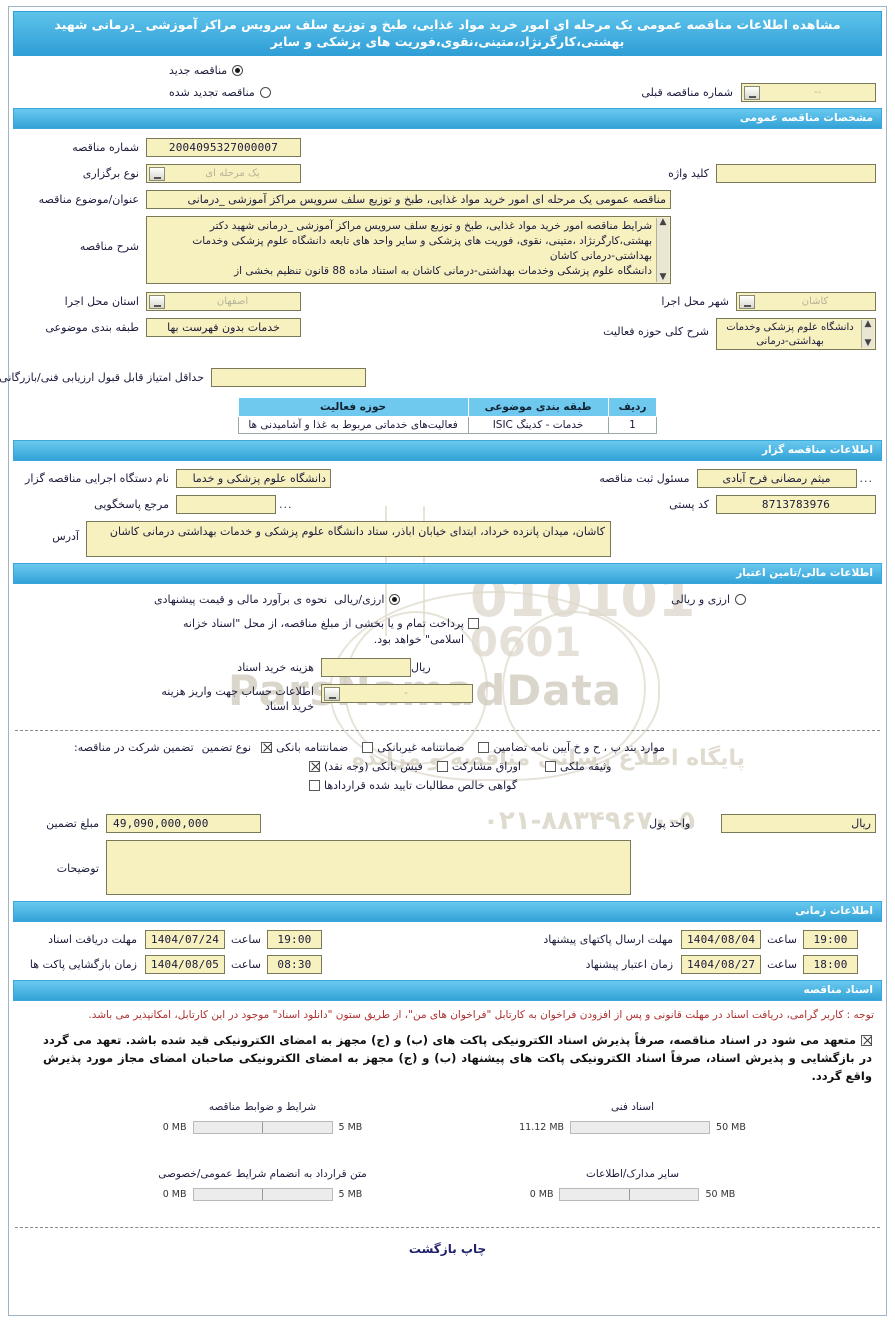 Image resolution: width=895 pixels, height=1332 pixels. What do you see at coordinates (586, 766) in the screenshot?
I see `label-guarantee-option-6: وثیقه ملکی` at bounding box center [586, 766].